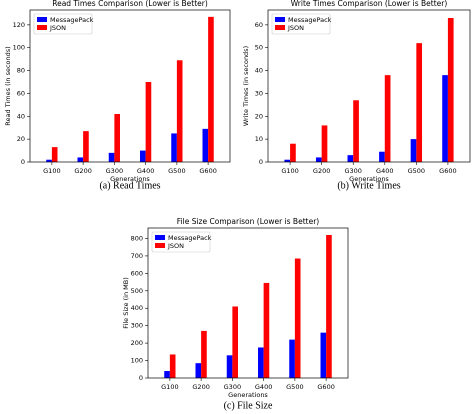  What do you see at coordinates (369, 4) in the screenshot?
I see `chart-title: Write Times Comparison (Lower is Better)` at bounding box center [369, 4].